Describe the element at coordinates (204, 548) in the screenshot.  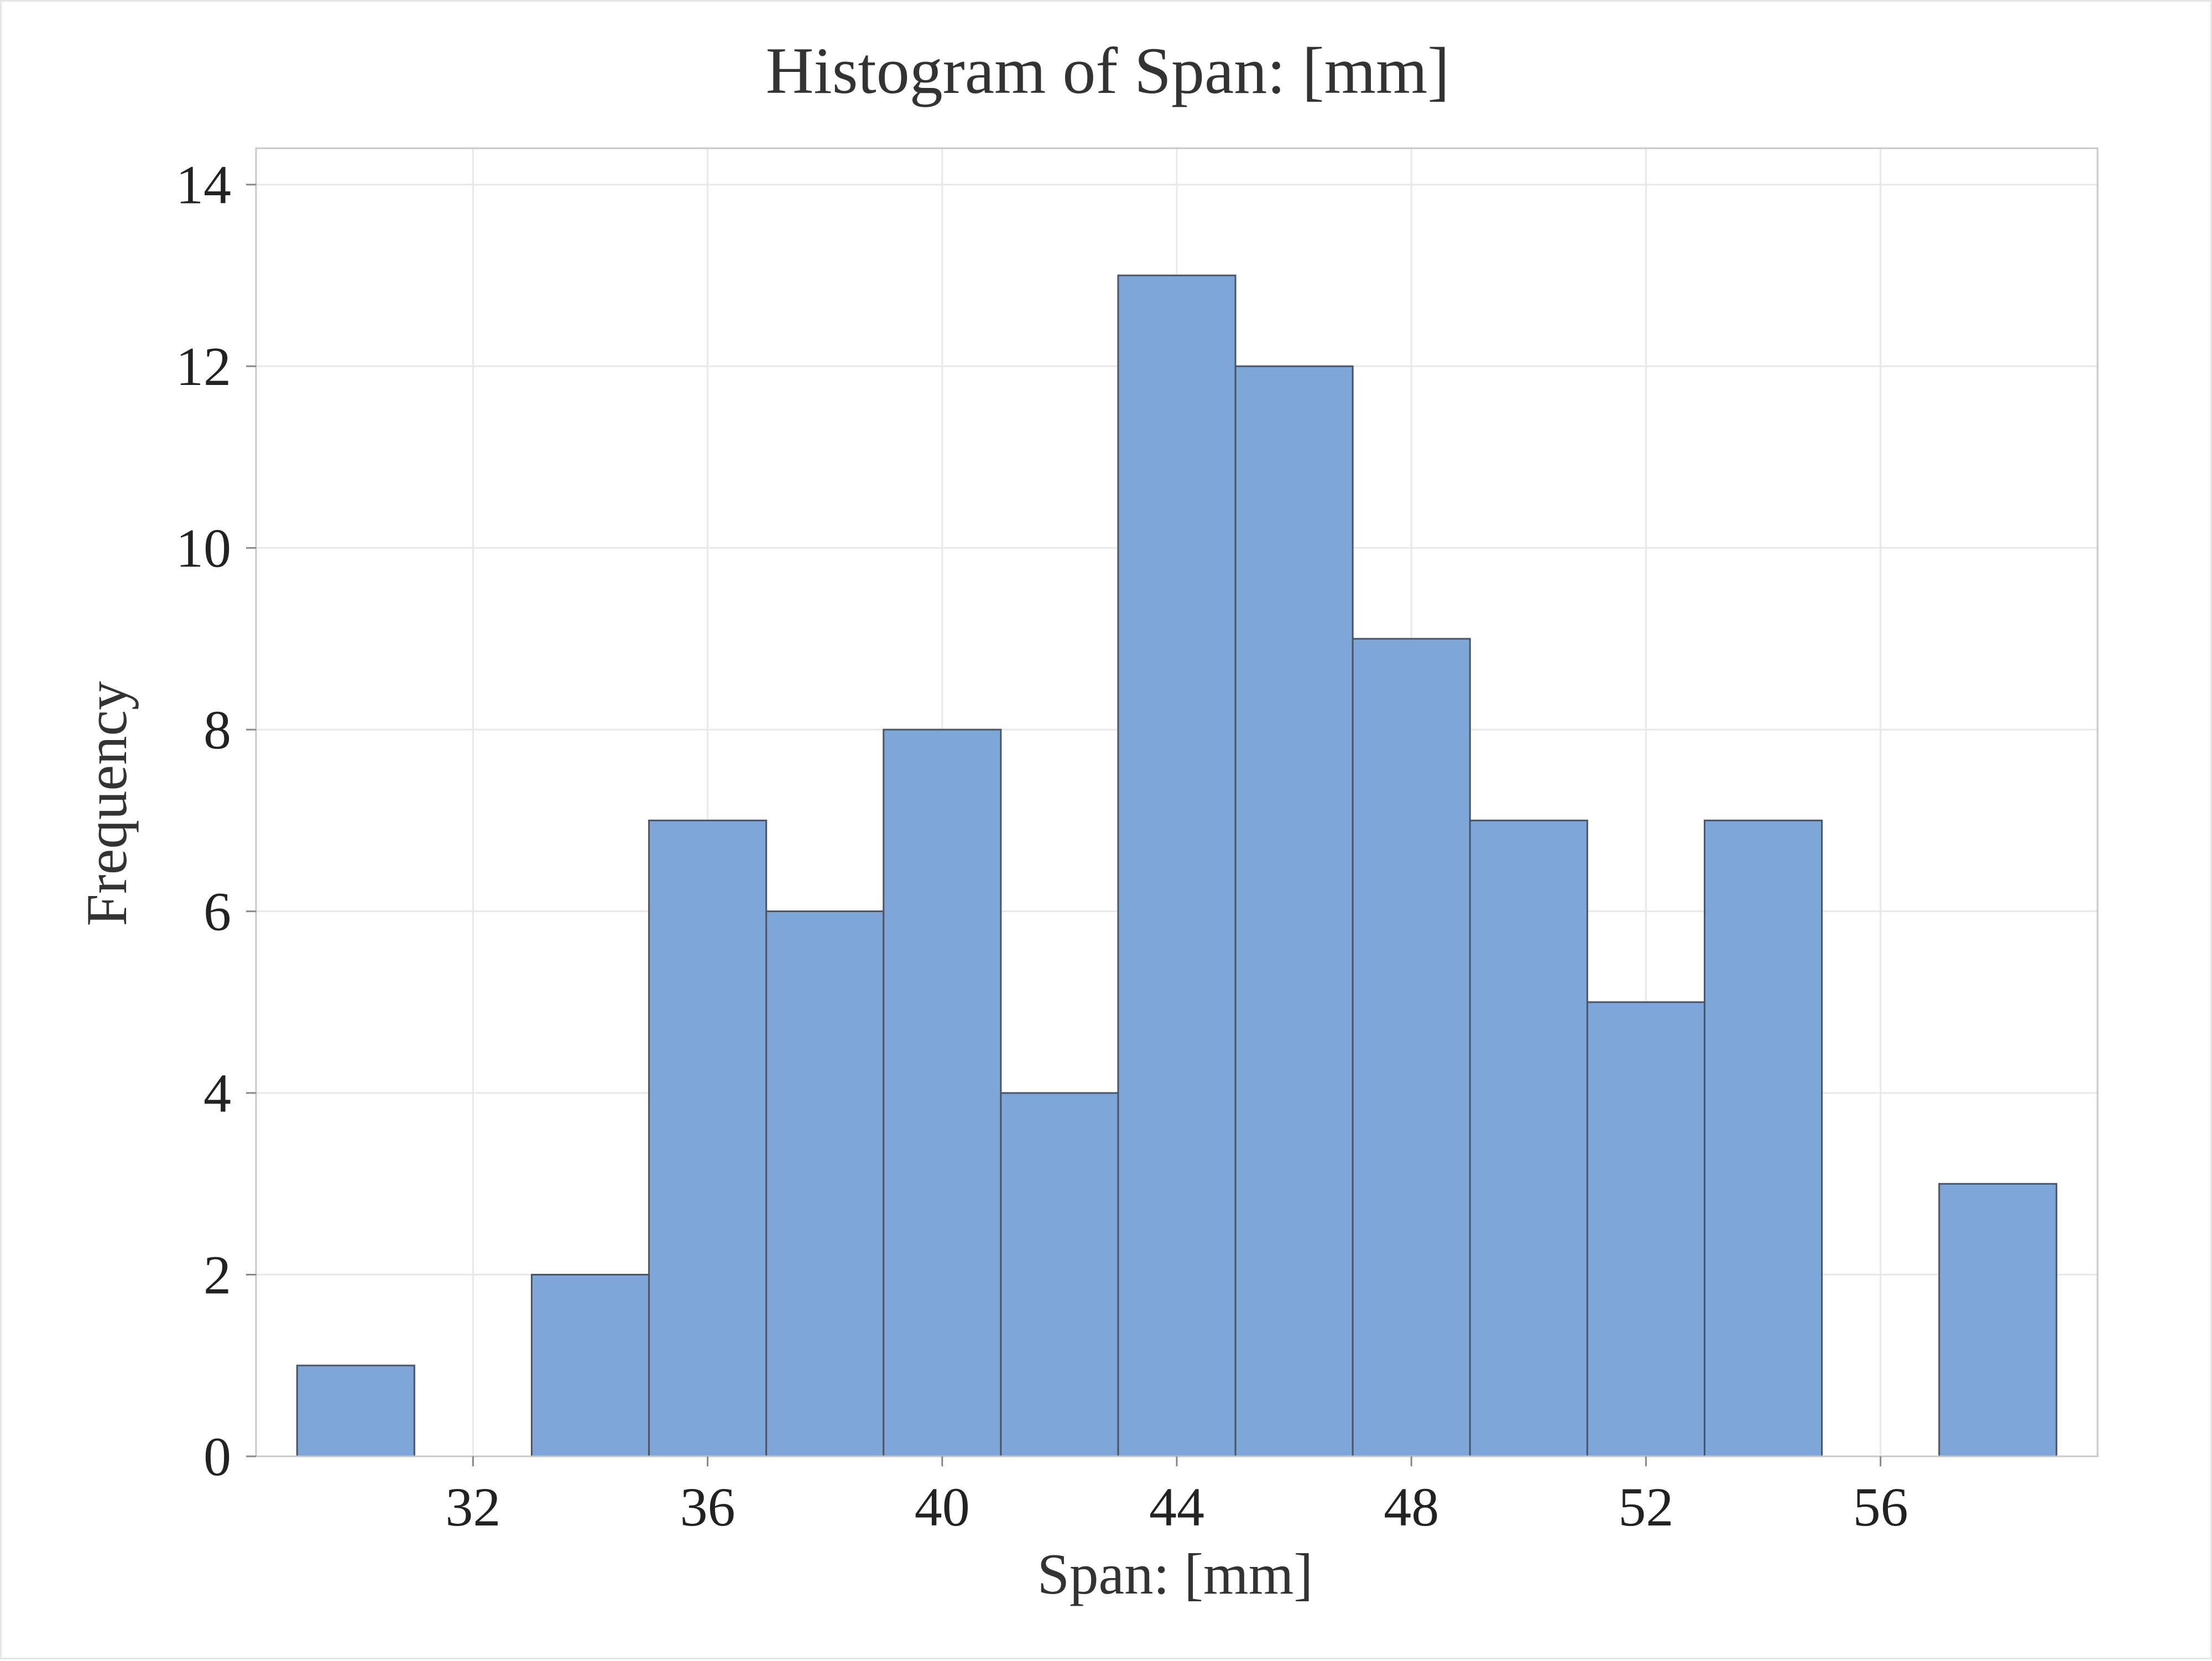
I see `y-tick-label: 10` at that location.